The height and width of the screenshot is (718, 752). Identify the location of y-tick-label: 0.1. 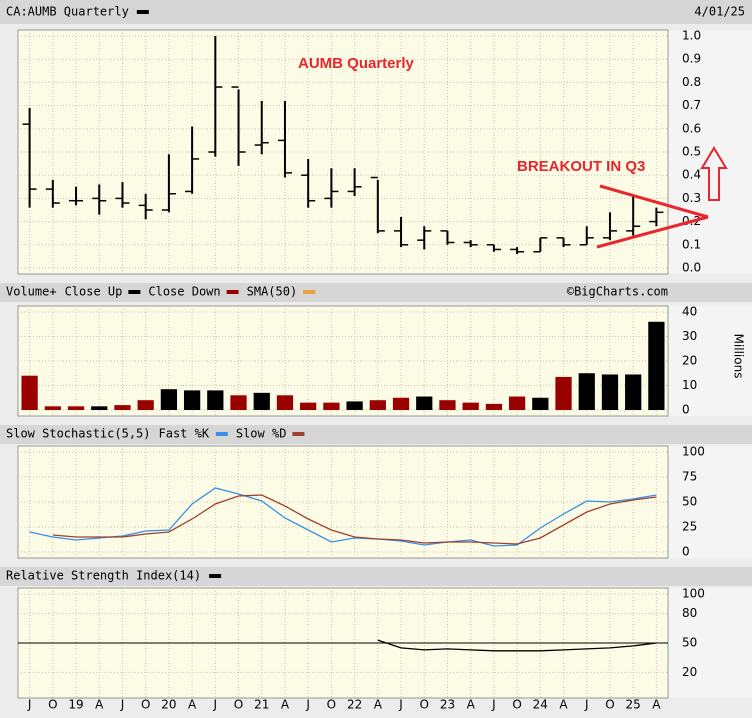
(691, 244).